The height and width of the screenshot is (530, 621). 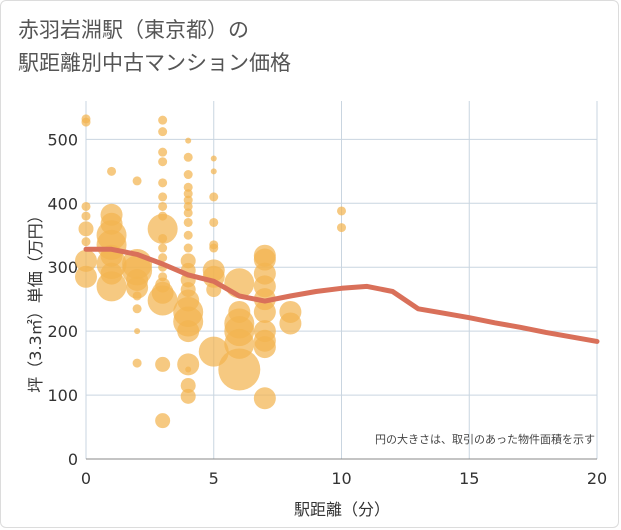 I want to click on chart-title: 赤羽岩淵駅（東京都）の 駅距離別中古マンション価格, so click(x=154, y=46).